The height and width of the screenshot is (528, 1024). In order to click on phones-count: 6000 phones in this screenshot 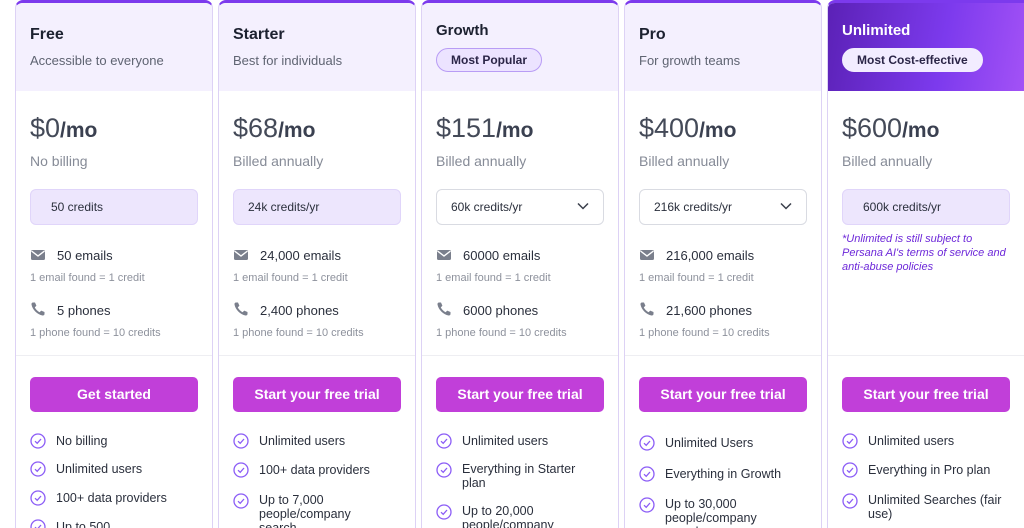, I will do `click(501, 310)`.